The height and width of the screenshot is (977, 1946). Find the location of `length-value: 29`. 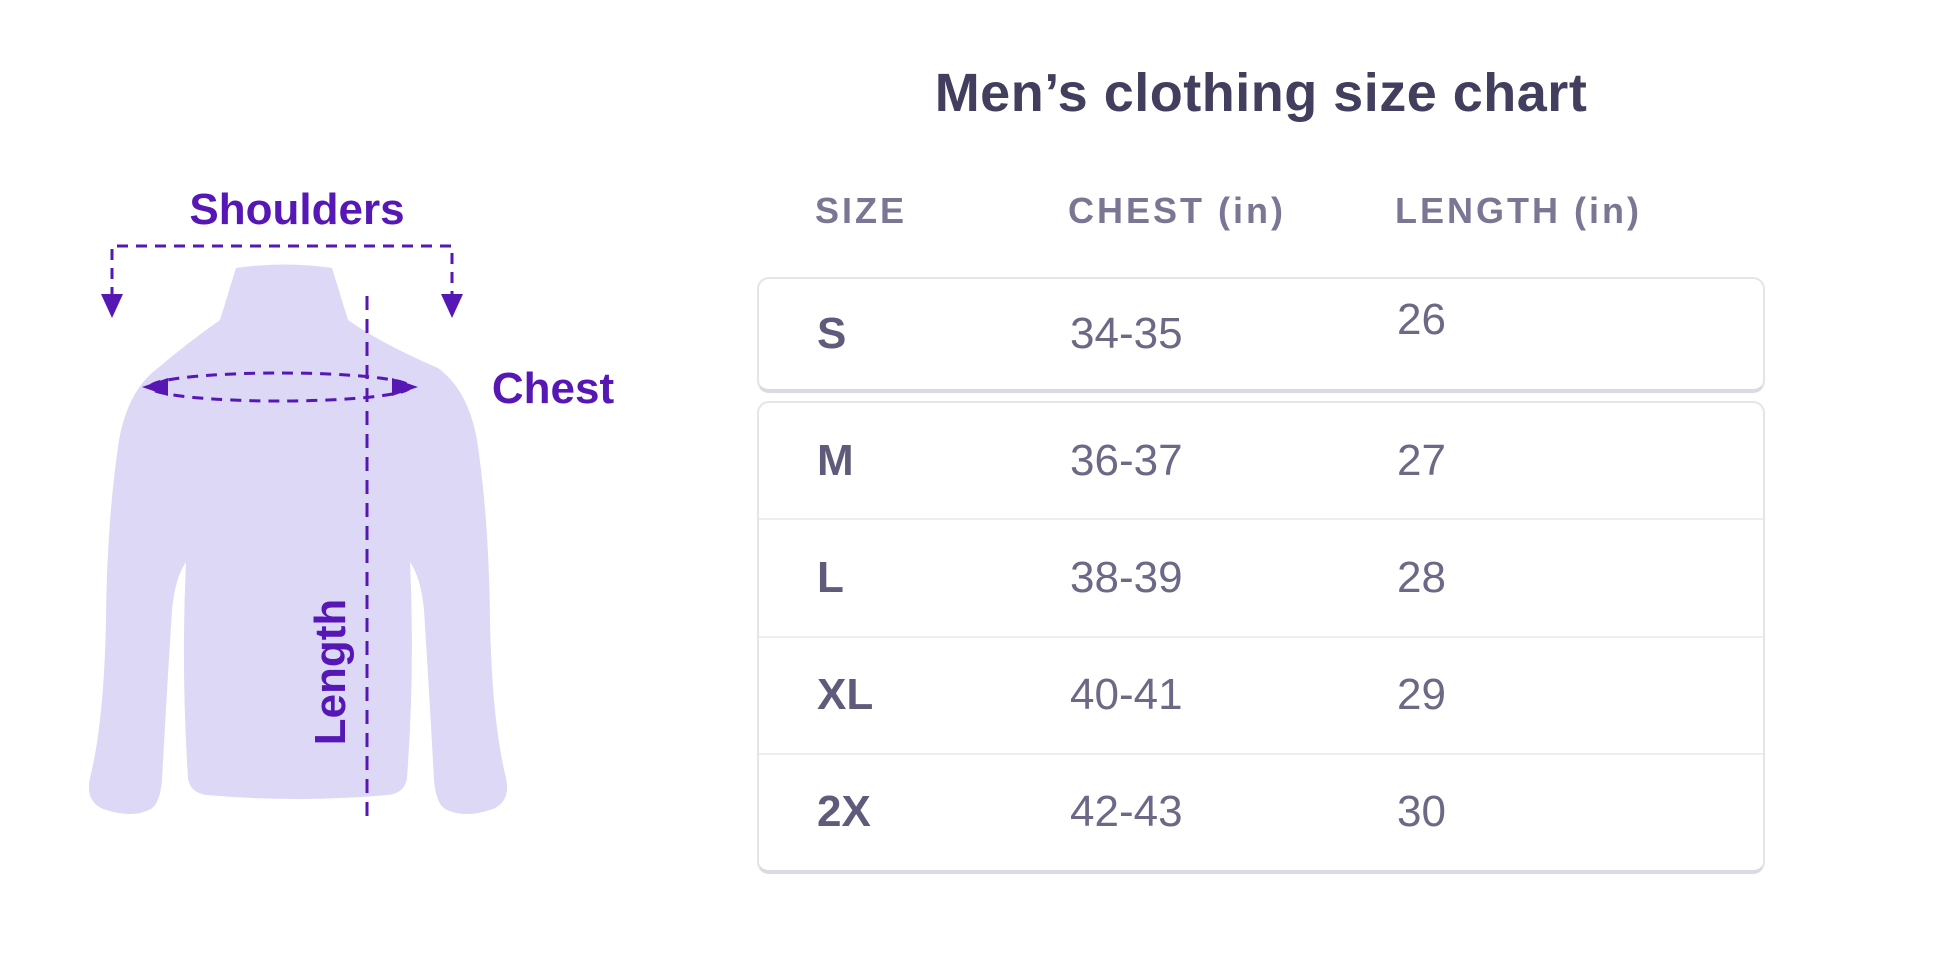

length-value: 29 is located at coordinates (1421, 695).